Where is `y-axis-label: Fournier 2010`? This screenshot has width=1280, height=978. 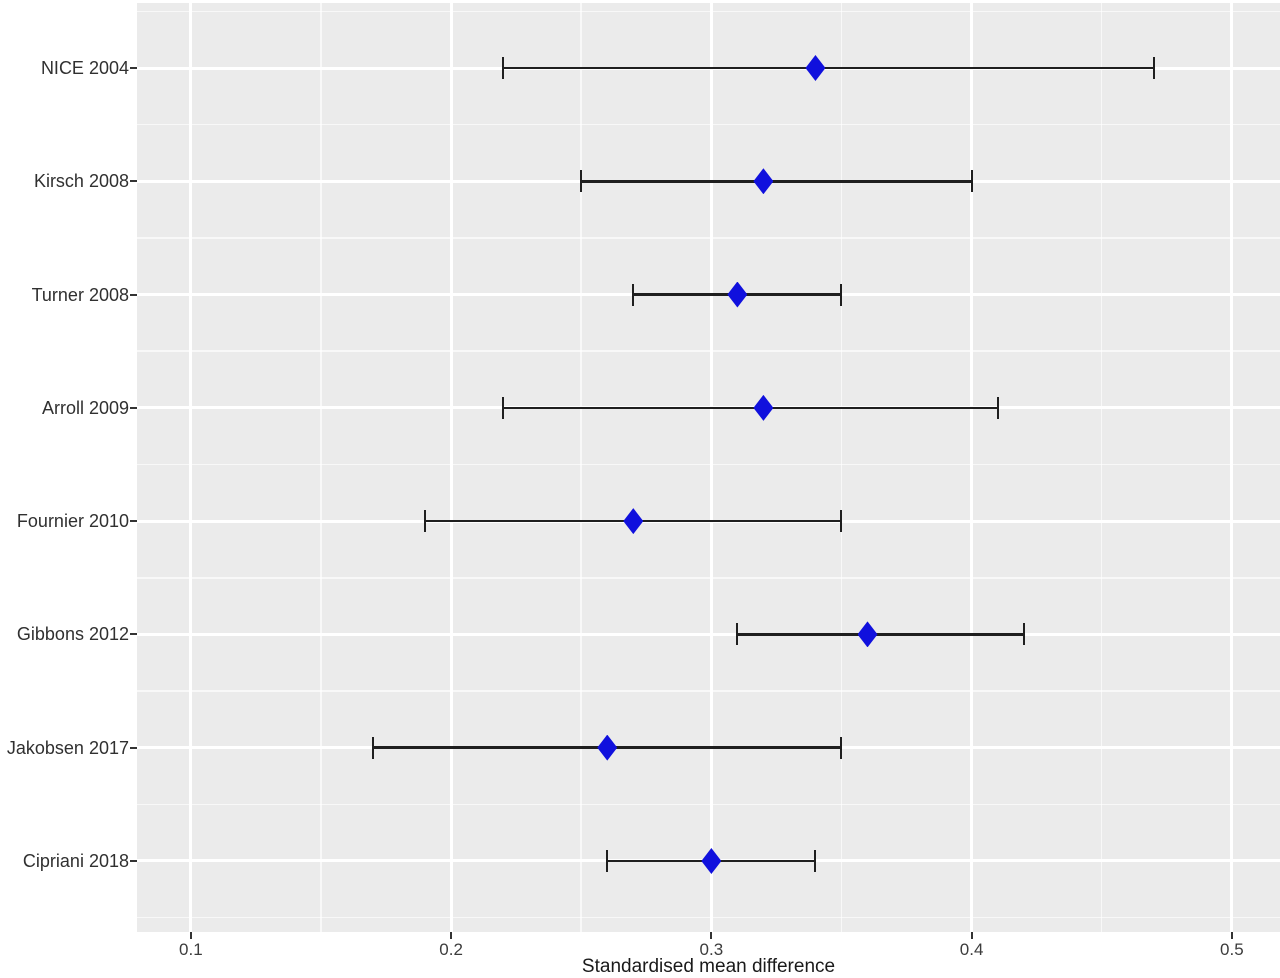 y-axis-label: Fournier 2010 is located at coordinates (72, 521).